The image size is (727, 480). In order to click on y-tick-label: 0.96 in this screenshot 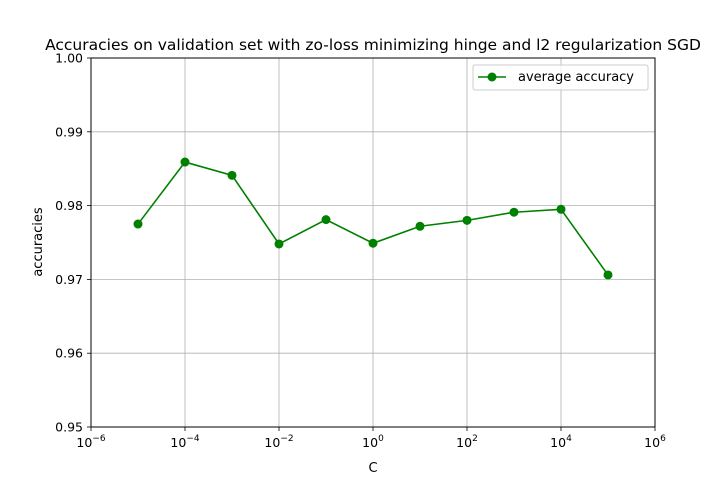, I will do `click(69, 353)`.